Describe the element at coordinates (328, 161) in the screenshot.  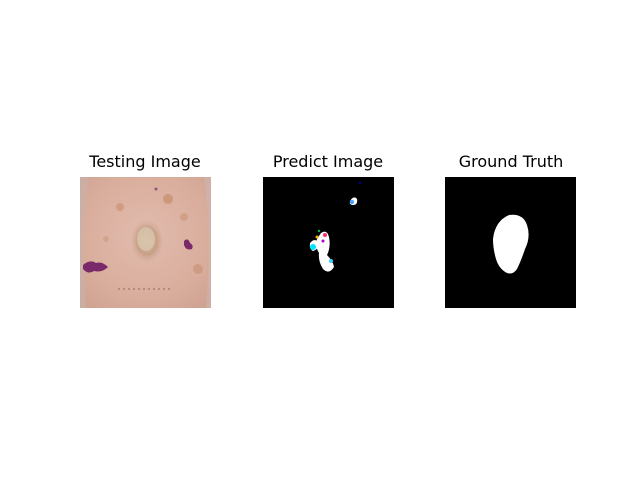
I see `predict-image-title: Predict Image` at that location.